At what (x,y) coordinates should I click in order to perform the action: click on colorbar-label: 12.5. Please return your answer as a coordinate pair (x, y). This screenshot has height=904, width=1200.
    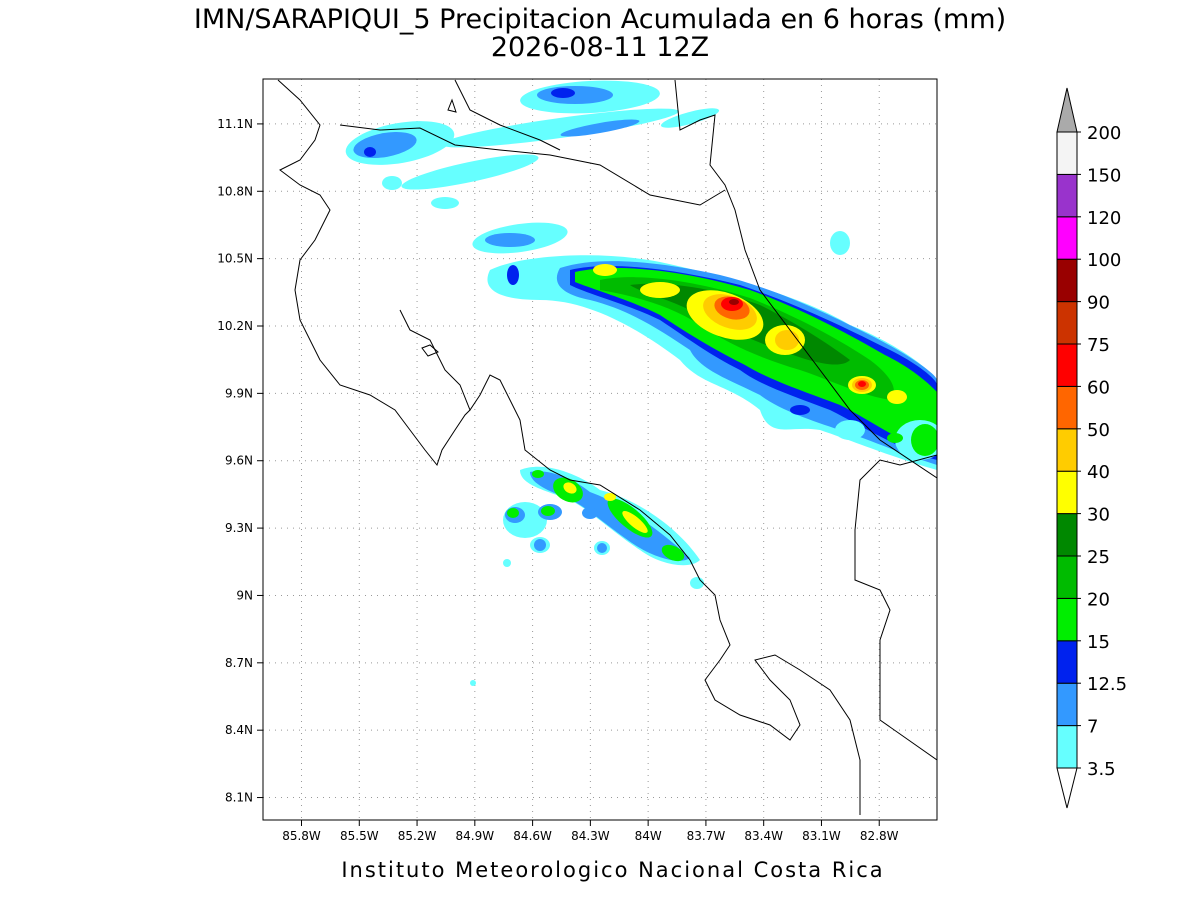
    Looking at the image, I should click on (1107, 684).